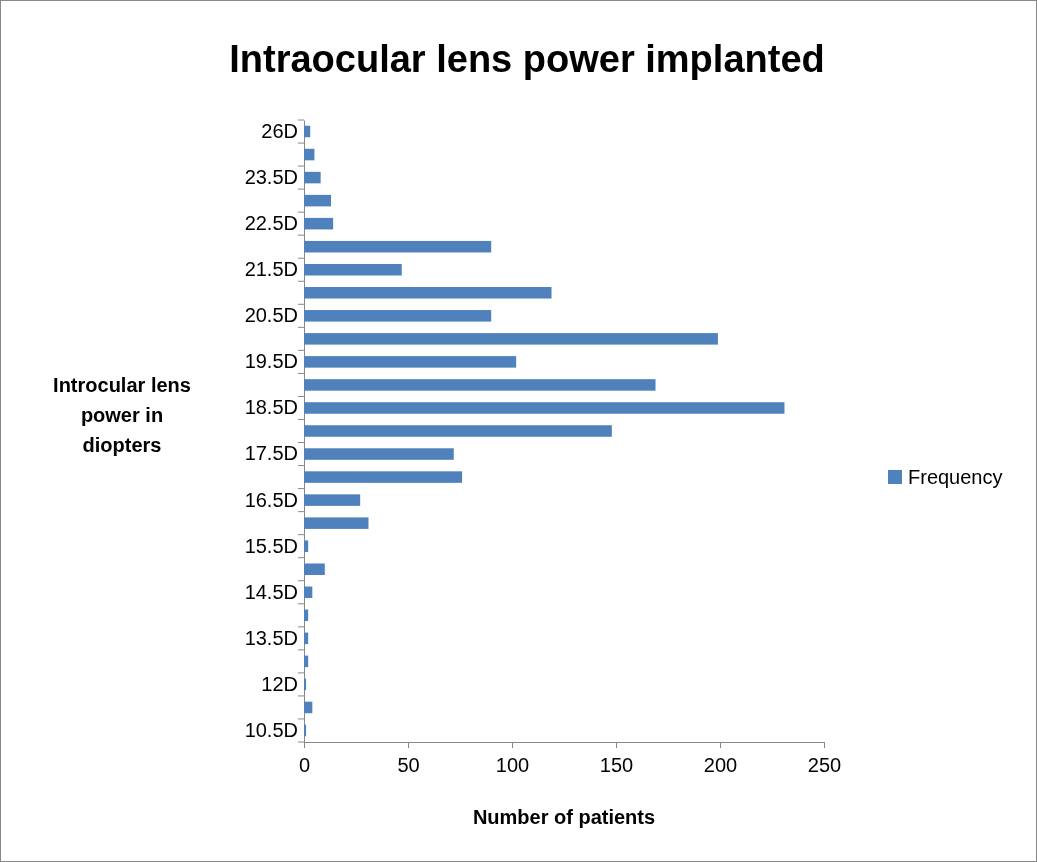  What do you see at coordinates (720, 765) in the screenshot?
I see `x-tick-label: 200` at bounding box center [720, 765].